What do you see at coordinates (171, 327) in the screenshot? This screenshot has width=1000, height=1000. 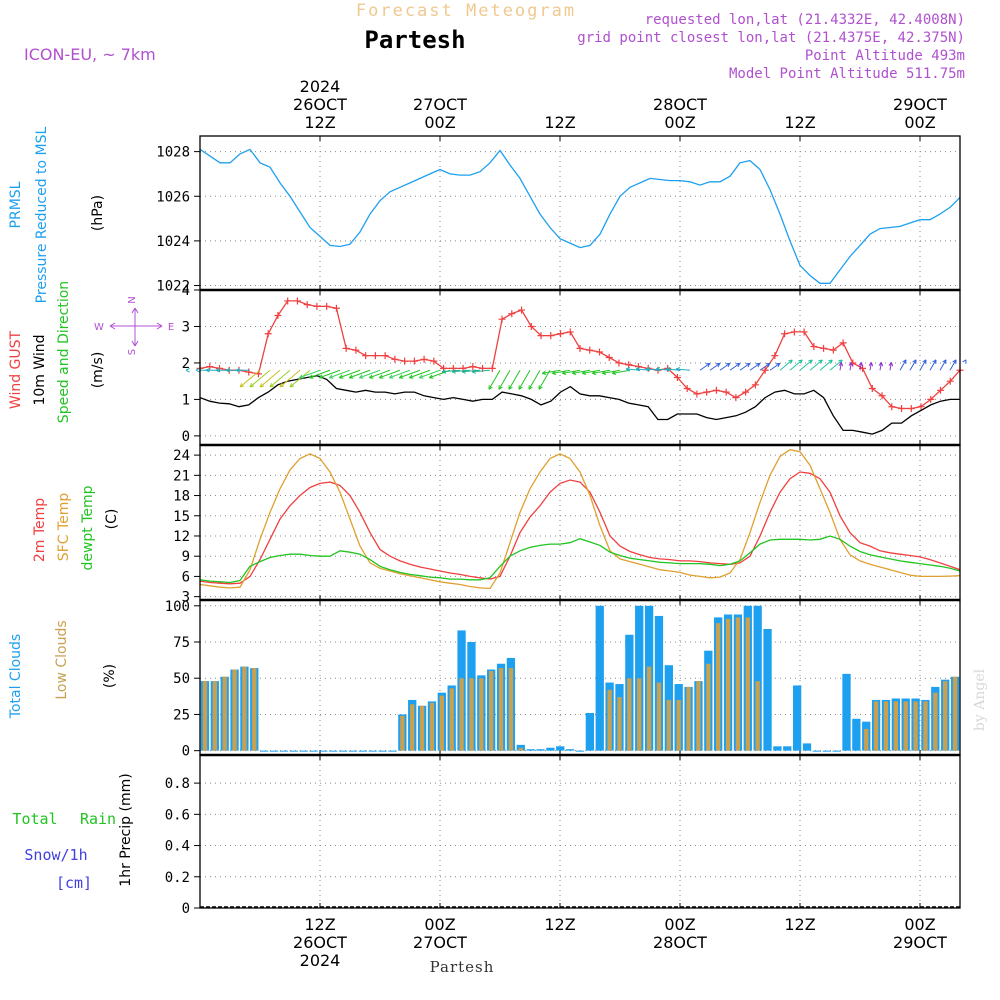 I see `compass-e: E` at bounding box center [171, 327].